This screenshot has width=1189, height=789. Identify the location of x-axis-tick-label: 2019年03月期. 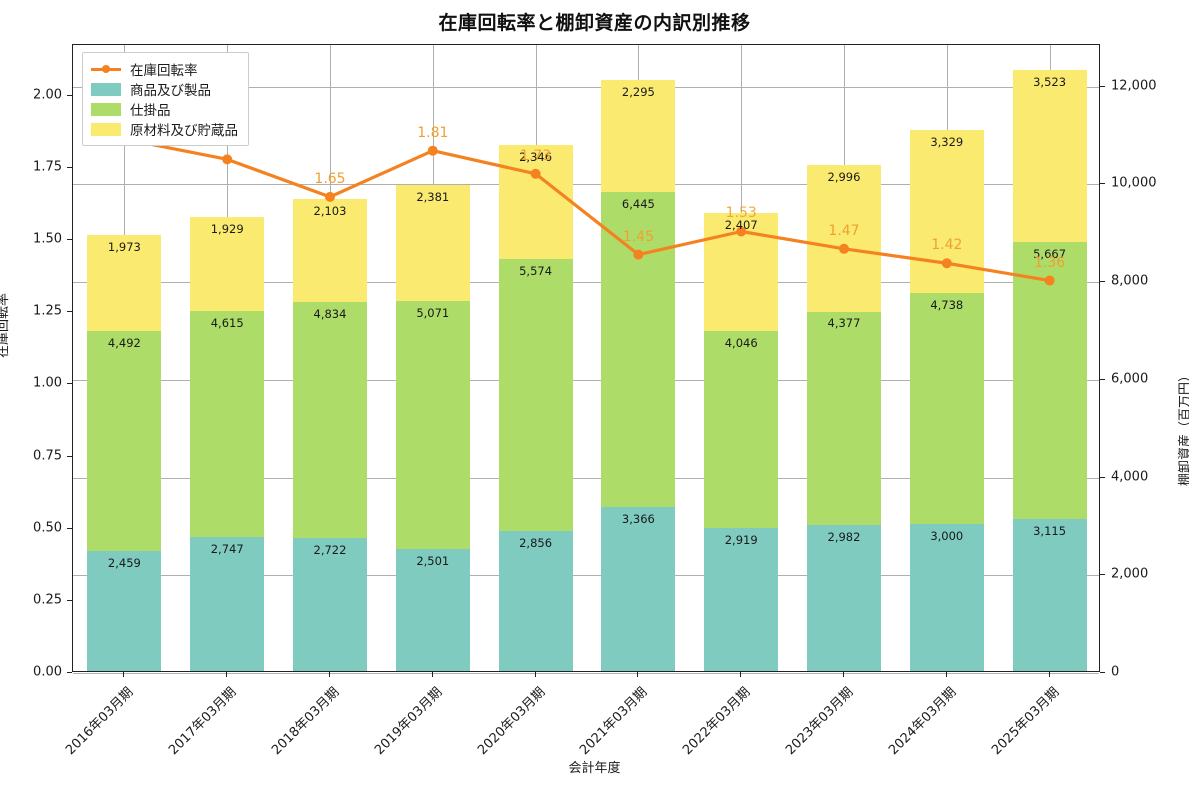
(408, 721).